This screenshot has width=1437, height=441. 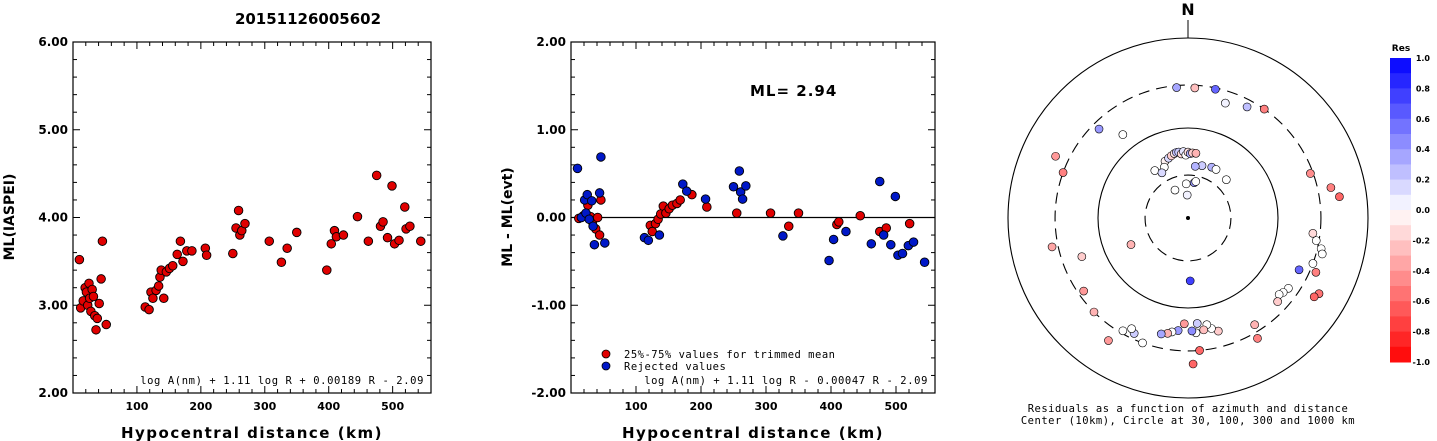 What do you see at coordinates (548, 393) in the screenshot?
I see `y-tick-label: -2.00` at bounding box center [548, 393].